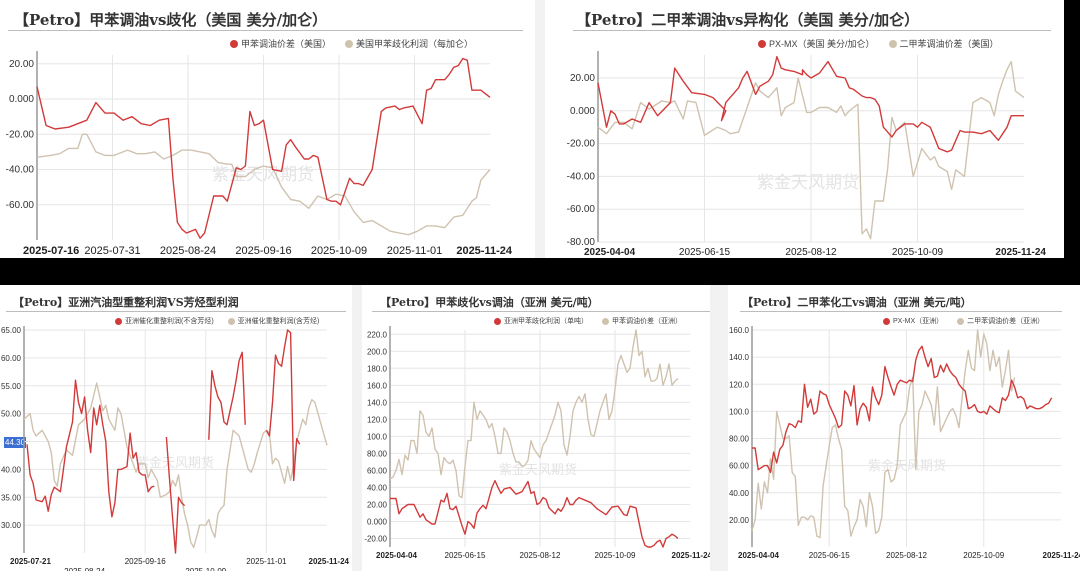 The width and height of the screenshot is (1080, 571). I want to click on crosshair-value-label: 44.30, so click(15, 442).